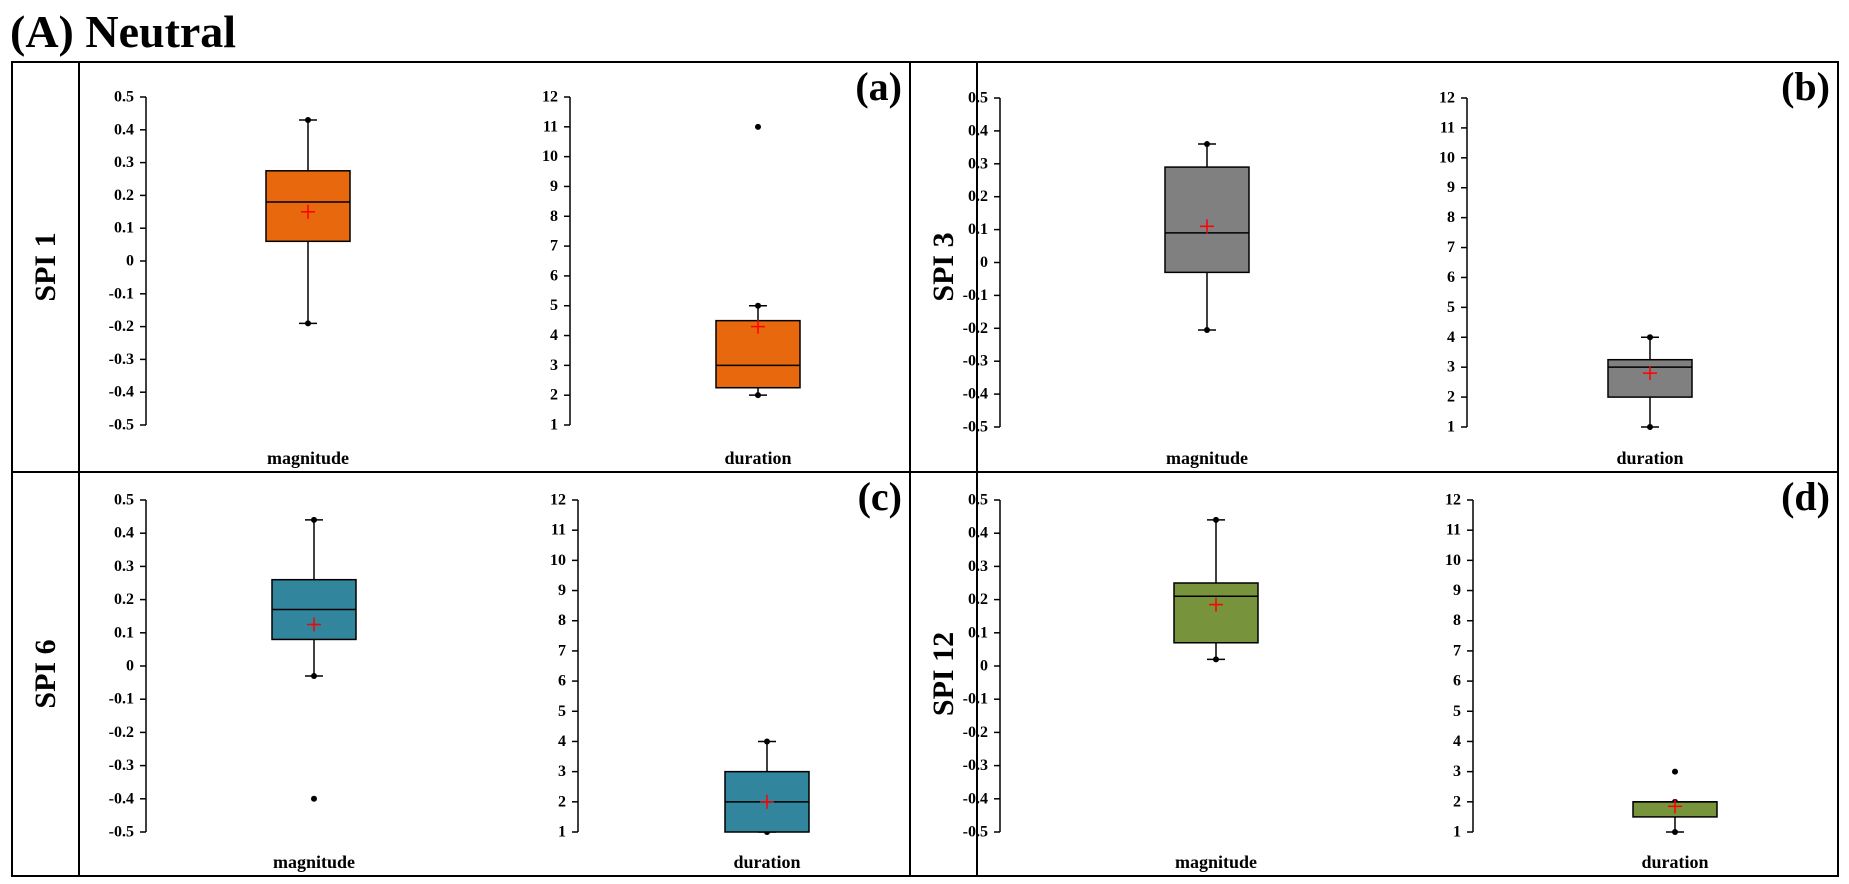 The width and height of the screenshot is (1849, 884). What do you see at coordinates (878, 86) in the screenshot?
I see `panel-letter: (a)` at bounding box center [878, 86].